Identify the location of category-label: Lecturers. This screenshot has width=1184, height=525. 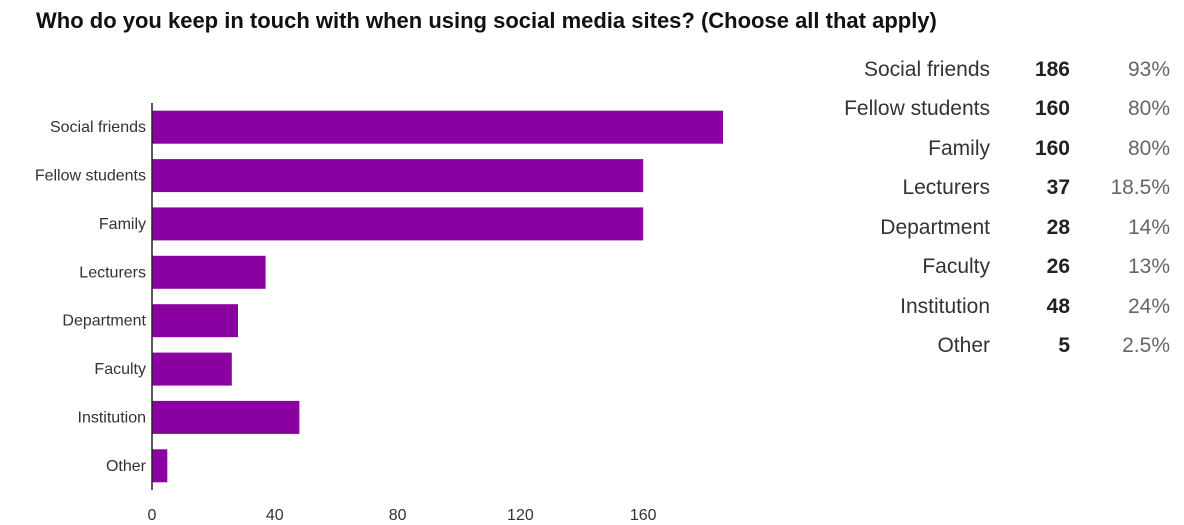
(112, 272).